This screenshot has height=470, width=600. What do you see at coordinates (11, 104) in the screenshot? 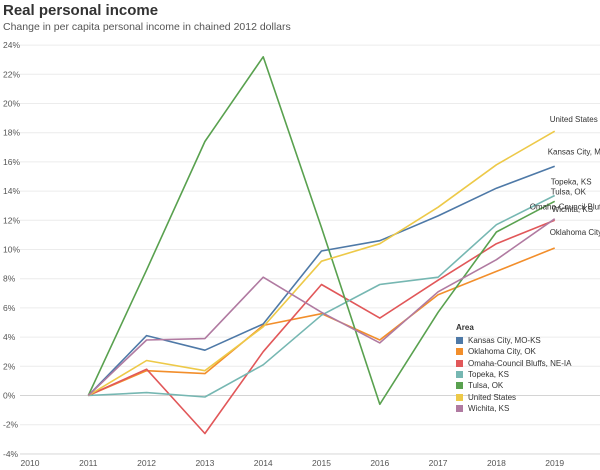
I see `y-tick-label: 20%` at bounding box center [11, 104].